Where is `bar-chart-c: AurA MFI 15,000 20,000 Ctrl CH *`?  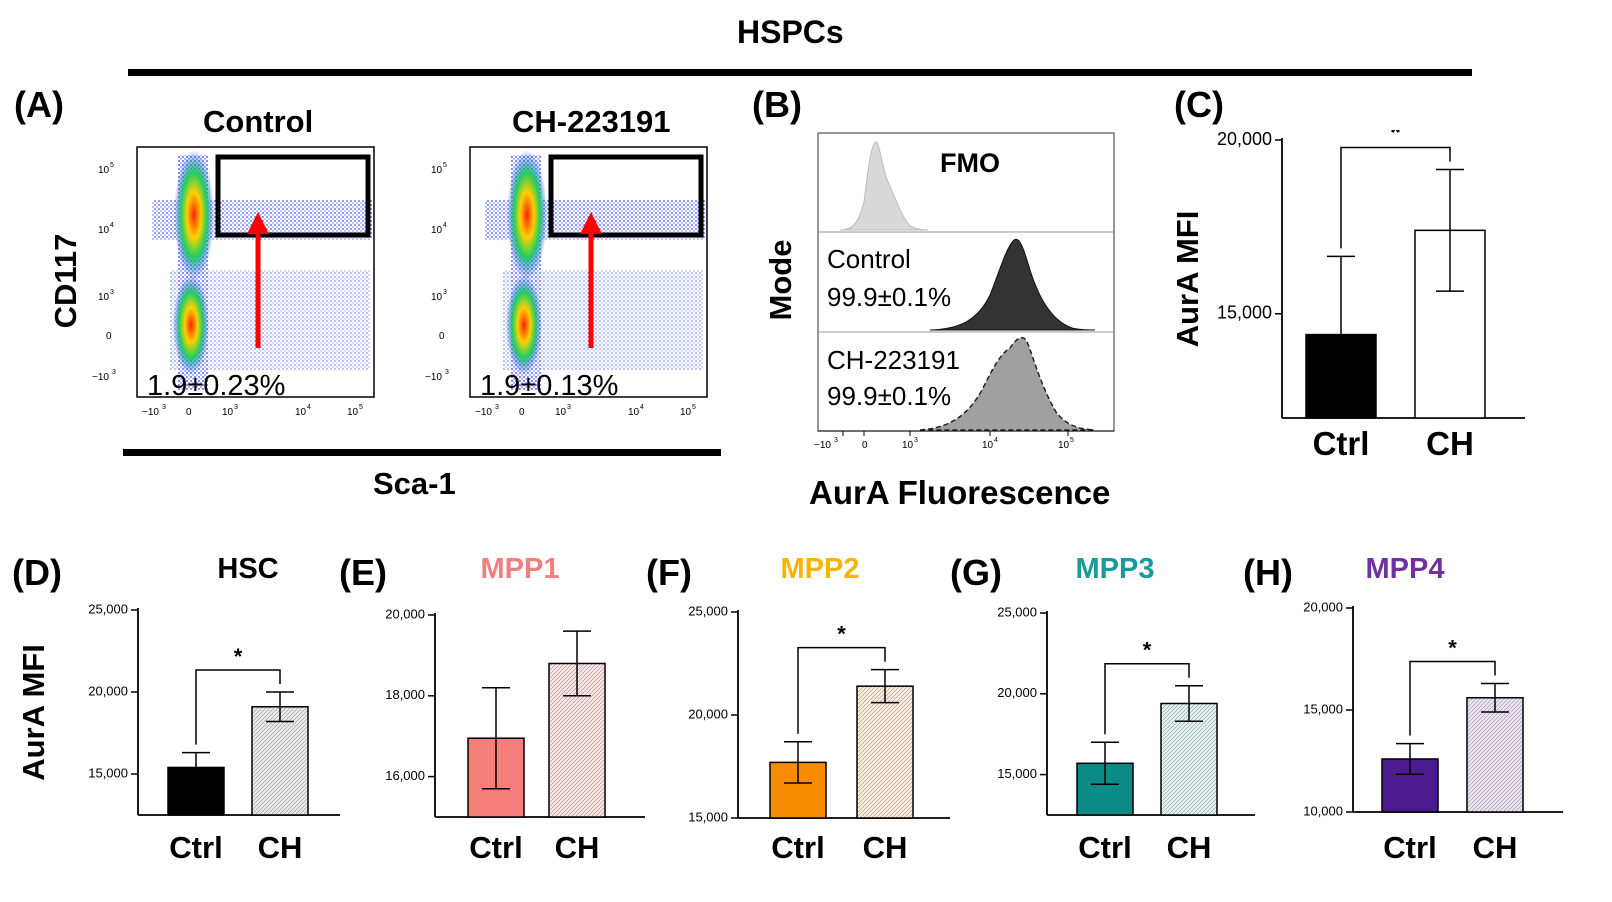
bar-chart-c: AurA MFI 15,000 20,000 Ctrl CH * is located at coordinates (1347, 296).